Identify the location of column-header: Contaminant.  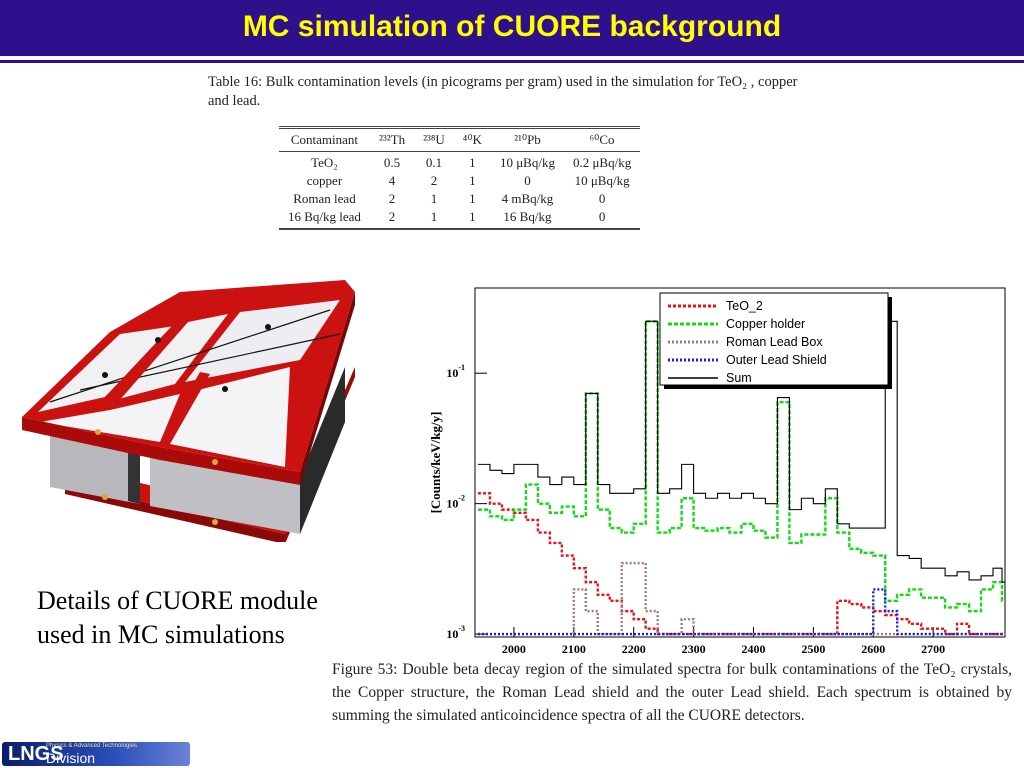
(324, 139).